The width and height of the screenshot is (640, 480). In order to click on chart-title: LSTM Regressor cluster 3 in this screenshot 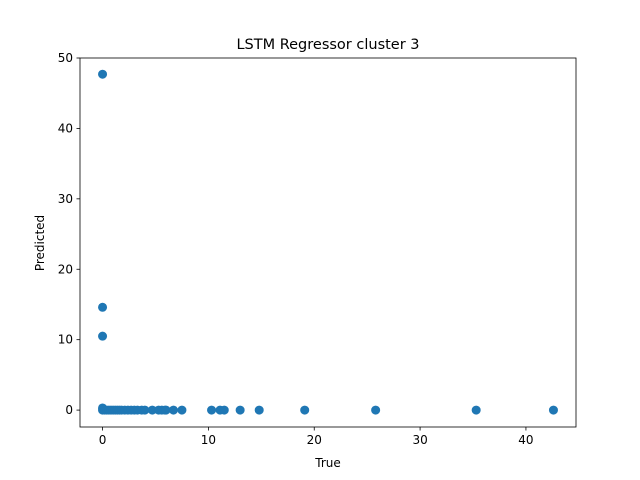, I will do `click(327, 45)`.